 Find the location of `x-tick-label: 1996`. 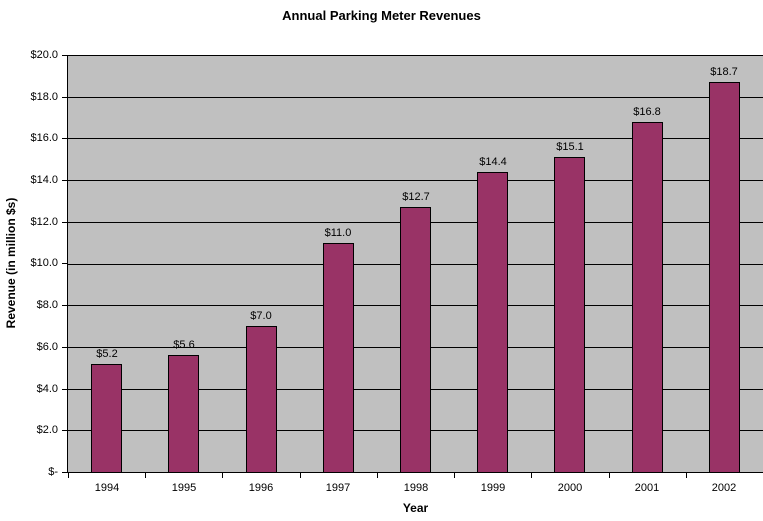

x-tick-label: 1996 is located at coordinates (261, 488).